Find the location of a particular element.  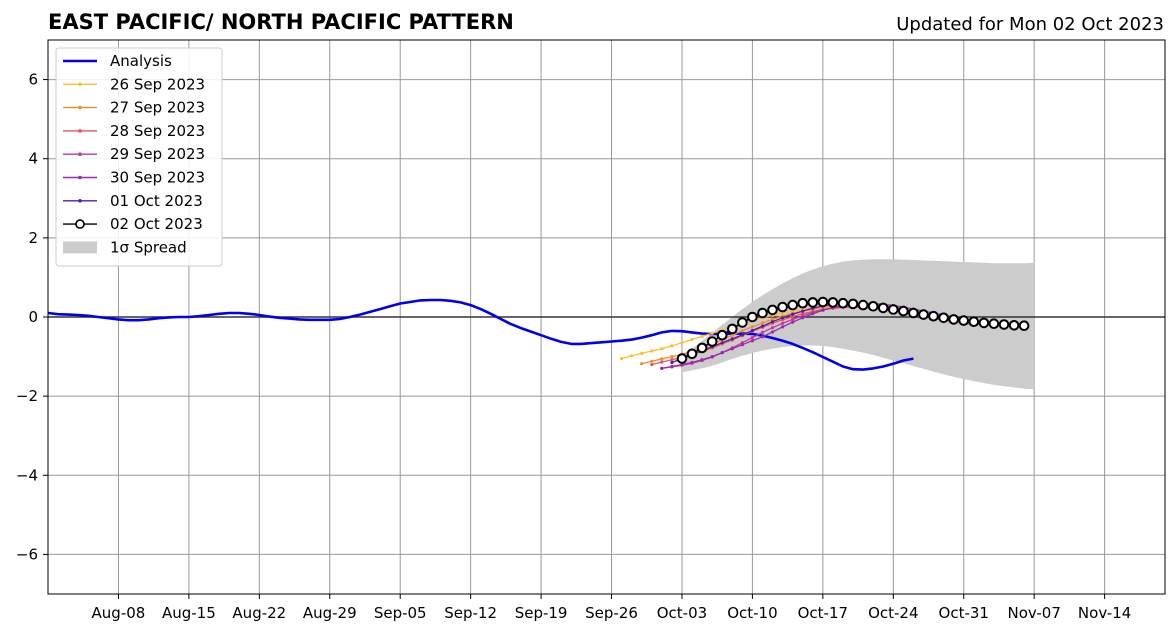

y-tick-label: 6 is located at coordinates (33, 80).